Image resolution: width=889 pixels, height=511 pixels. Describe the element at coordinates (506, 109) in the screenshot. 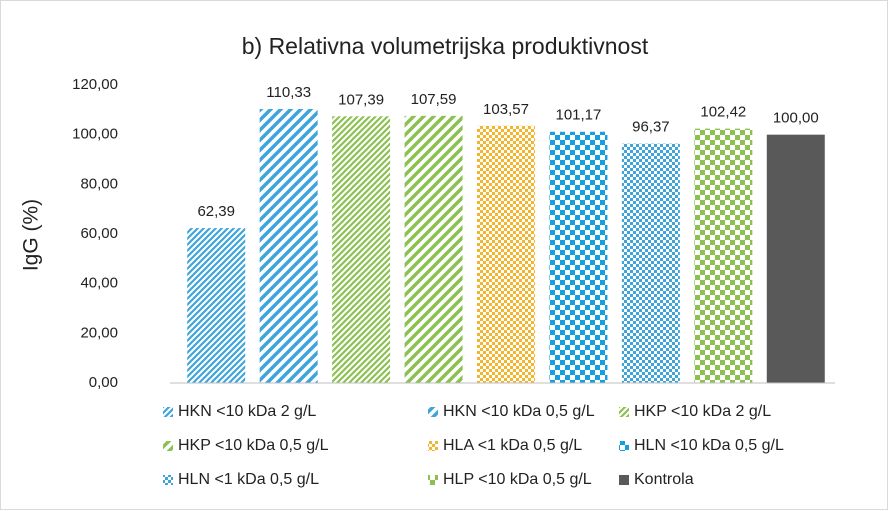

I see `value-label: 103,57` at that location.